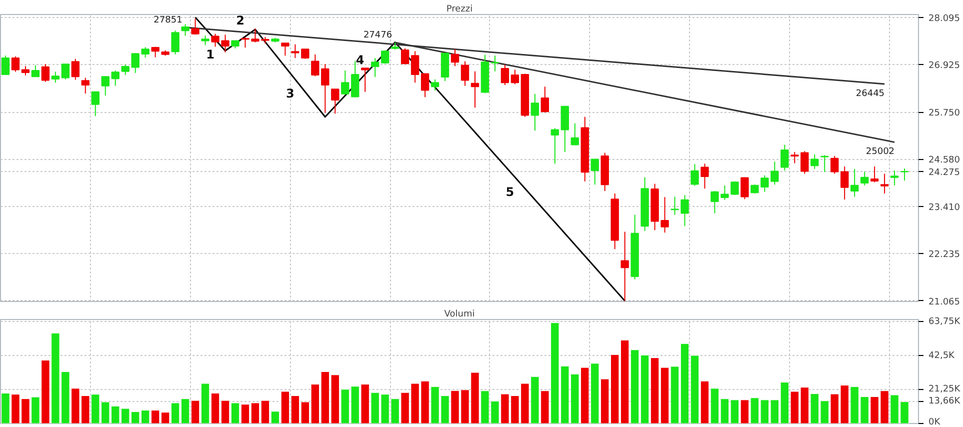 The height and width of the screenshot is (427, 963). I want to click on y-tick-label: 63,75K, so click(945, 321).